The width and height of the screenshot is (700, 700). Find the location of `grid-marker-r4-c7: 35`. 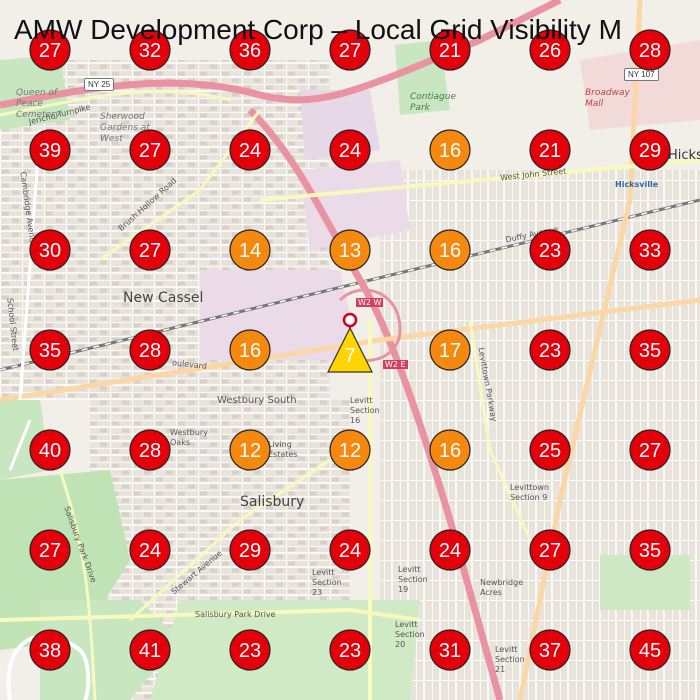

grid-marker-r4-c7: 35 is located at coordinates (650, 350).